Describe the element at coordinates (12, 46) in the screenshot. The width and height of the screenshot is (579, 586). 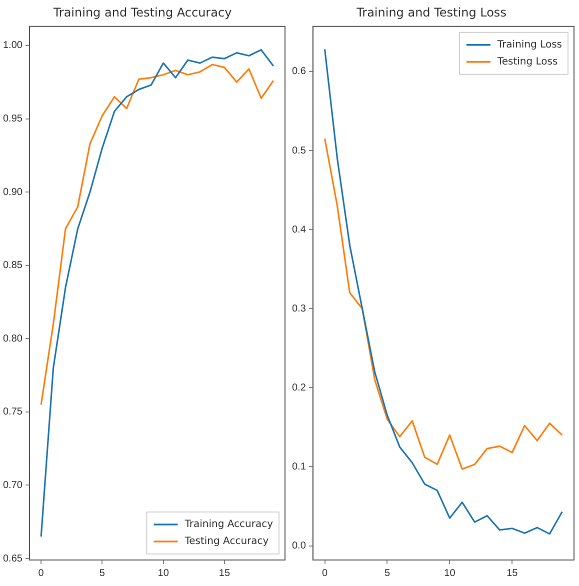
I see `y-tick-label: 1.00` at that location.